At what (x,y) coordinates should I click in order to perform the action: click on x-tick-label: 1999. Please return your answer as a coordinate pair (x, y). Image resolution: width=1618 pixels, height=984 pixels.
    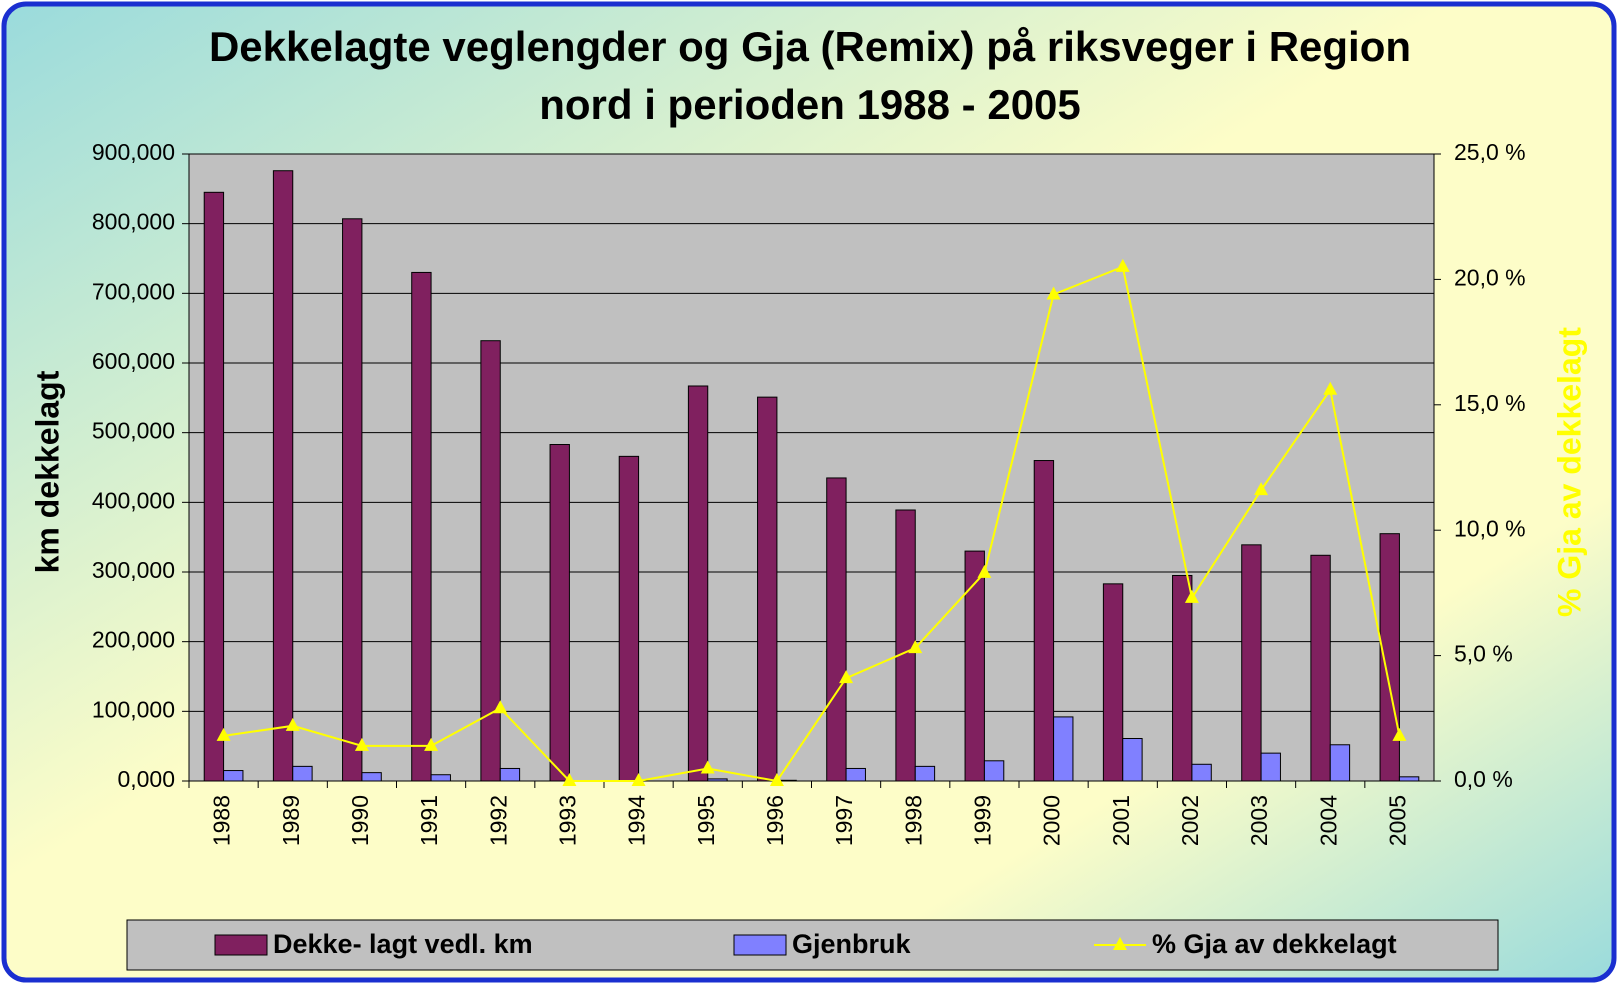
    Looking at the image, I should click on (982, 820).